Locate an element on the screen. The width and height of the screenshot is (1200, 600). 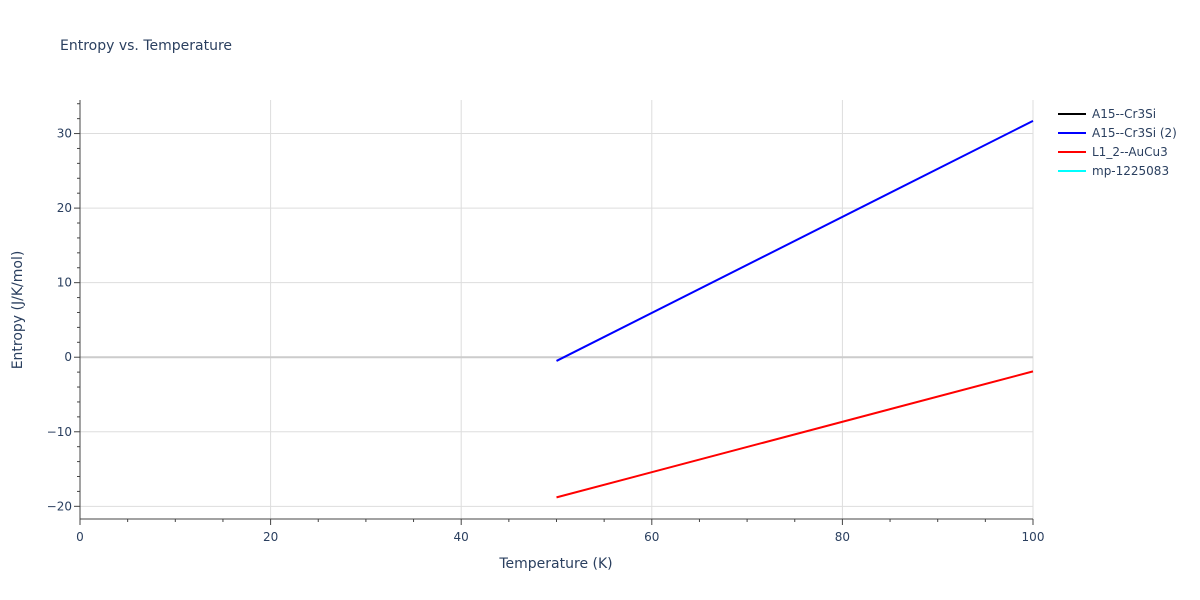
legend-label: L1_2--AuCu3 is located at coordinates (1130, 152).